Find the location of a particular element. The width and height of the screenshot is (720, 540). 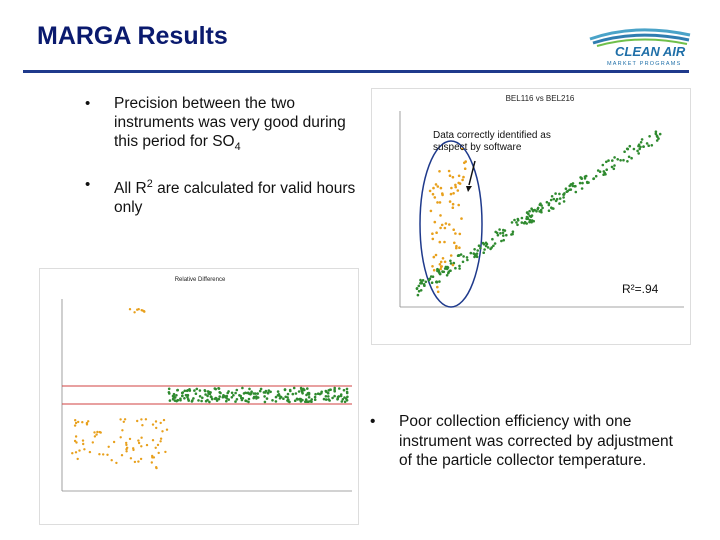

svg-text: MARKET PROGRAMS is located at coordinates (644, 64).